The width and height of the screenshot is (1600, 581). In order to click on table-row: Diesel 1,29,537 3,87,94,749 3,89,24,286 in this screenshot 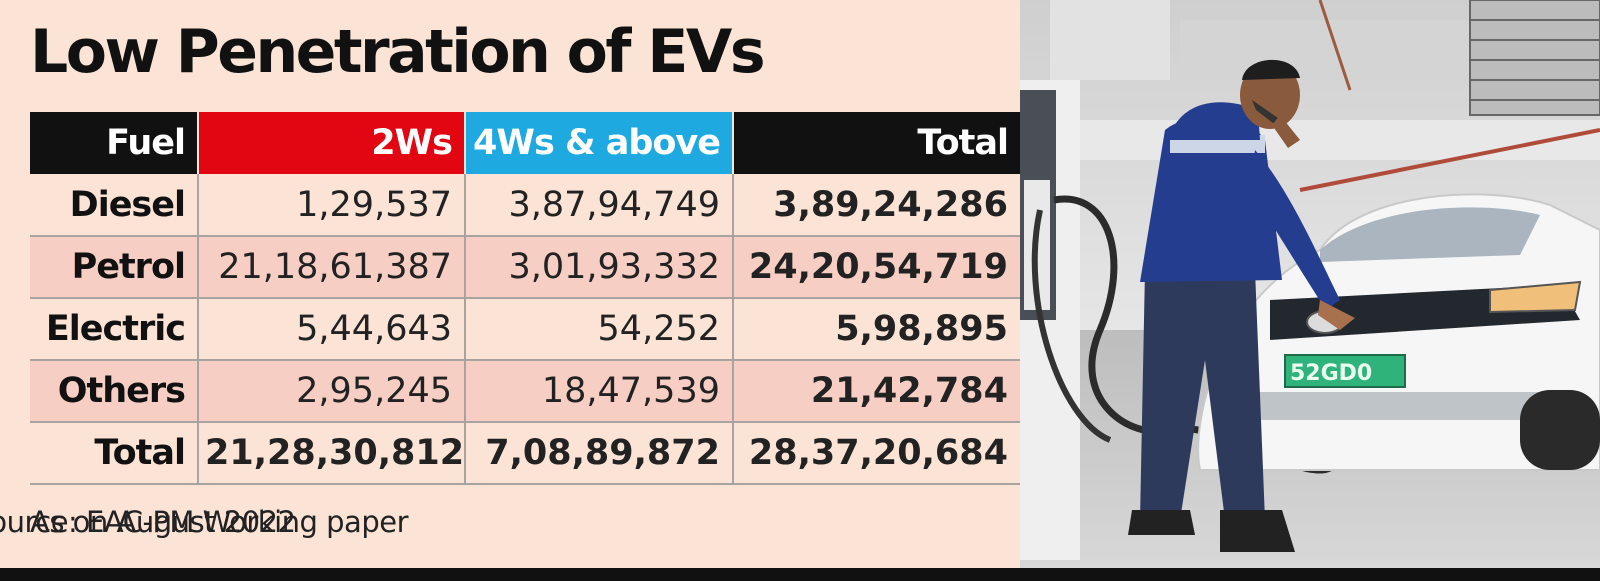, I will do `click(525, 205)`.